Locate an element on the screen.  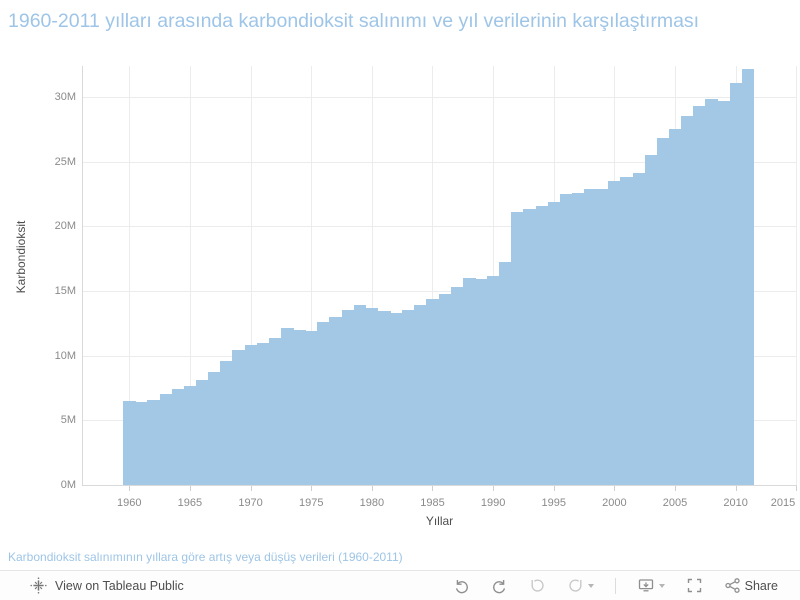
area-mark-1975 is located at coordinates (311, 408).